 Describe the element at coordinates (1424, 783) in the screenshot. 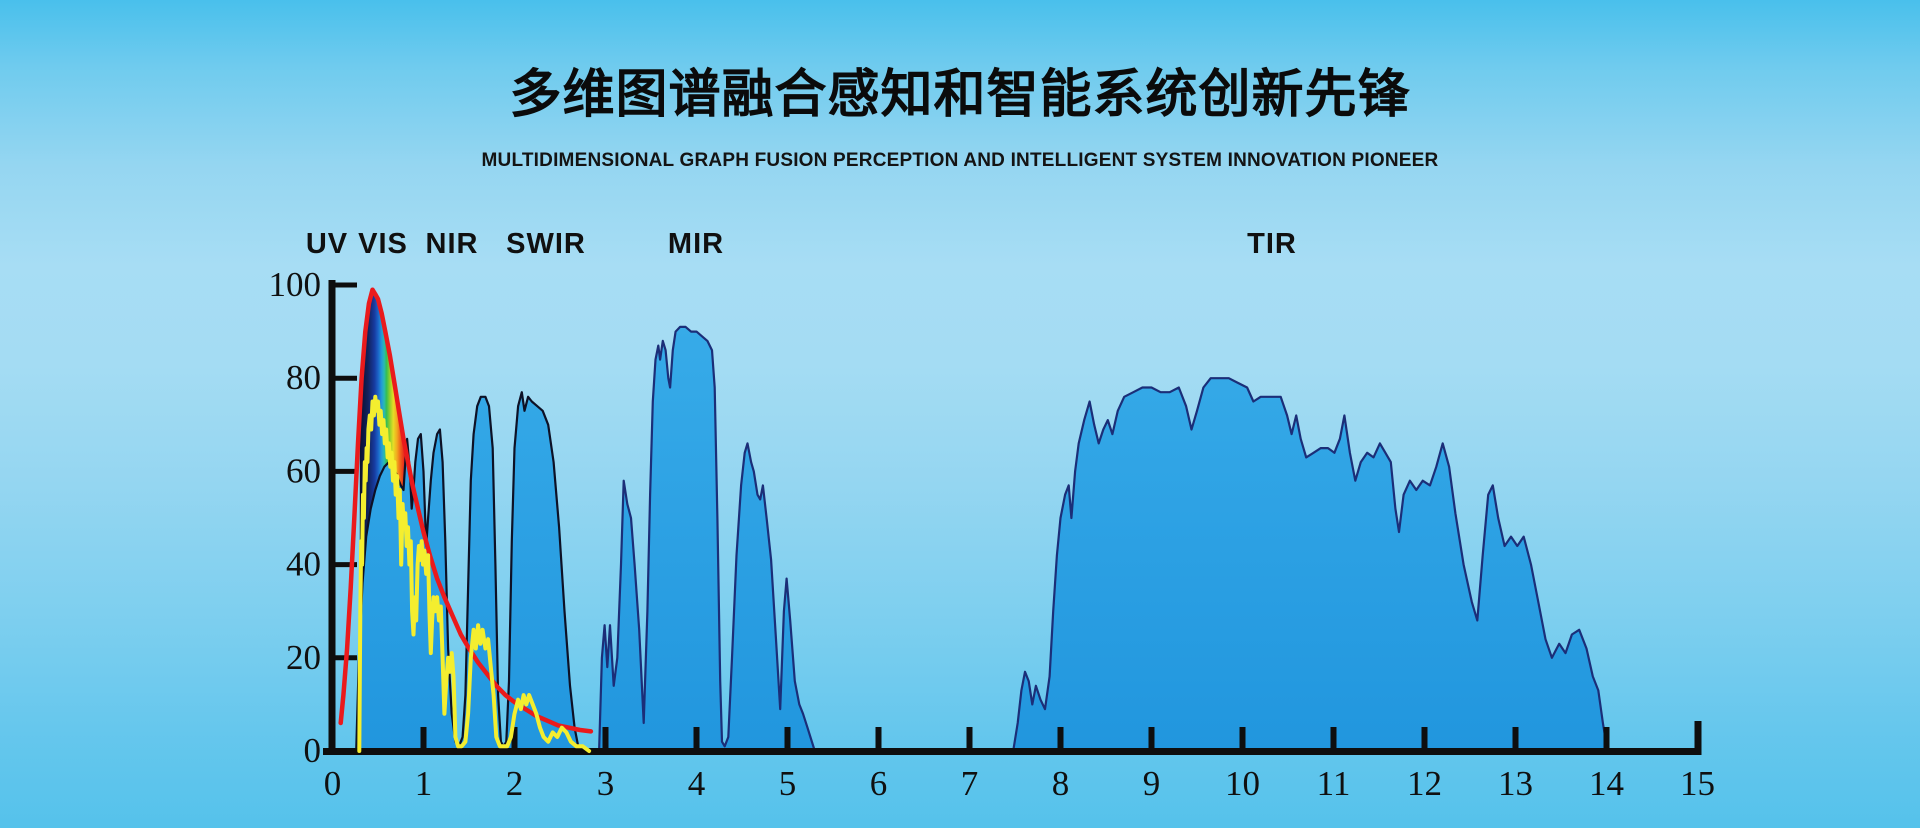

I see `x-tick-label-12: 12` at that location.